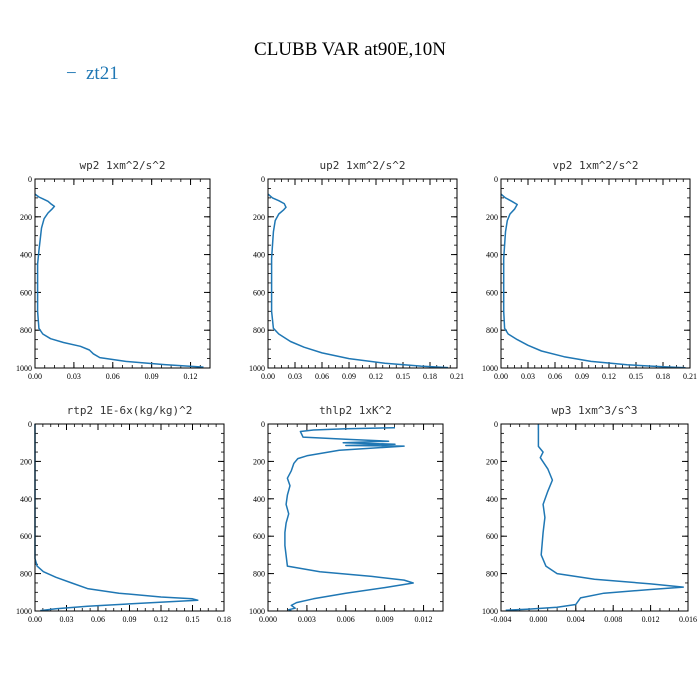  What do you see at coordinates (346, 619) in the screenshot?
I see `x-tick-label: 0.006` at bounding box center [346, 619].